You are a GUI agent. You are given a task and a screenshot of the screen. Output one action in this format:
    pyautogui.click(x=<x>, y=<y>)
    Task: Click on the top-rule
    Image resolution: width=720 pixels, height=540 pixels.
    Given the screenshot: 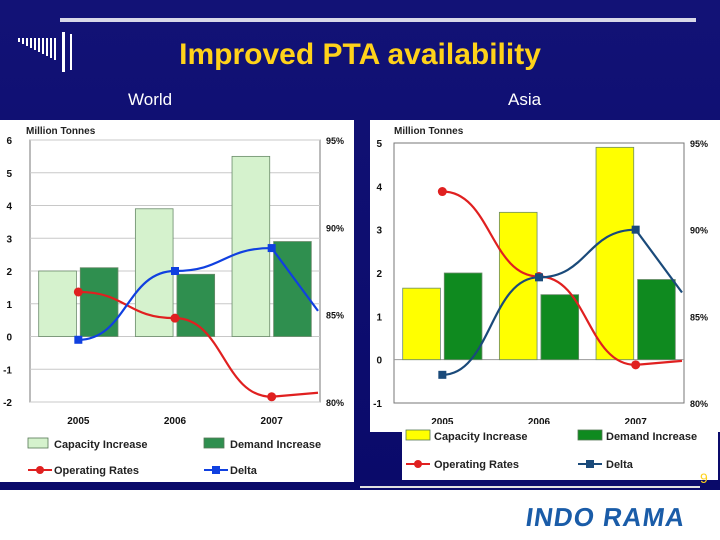 What is the action you would take?
    pyautogui.click(x=378, y=20)
    